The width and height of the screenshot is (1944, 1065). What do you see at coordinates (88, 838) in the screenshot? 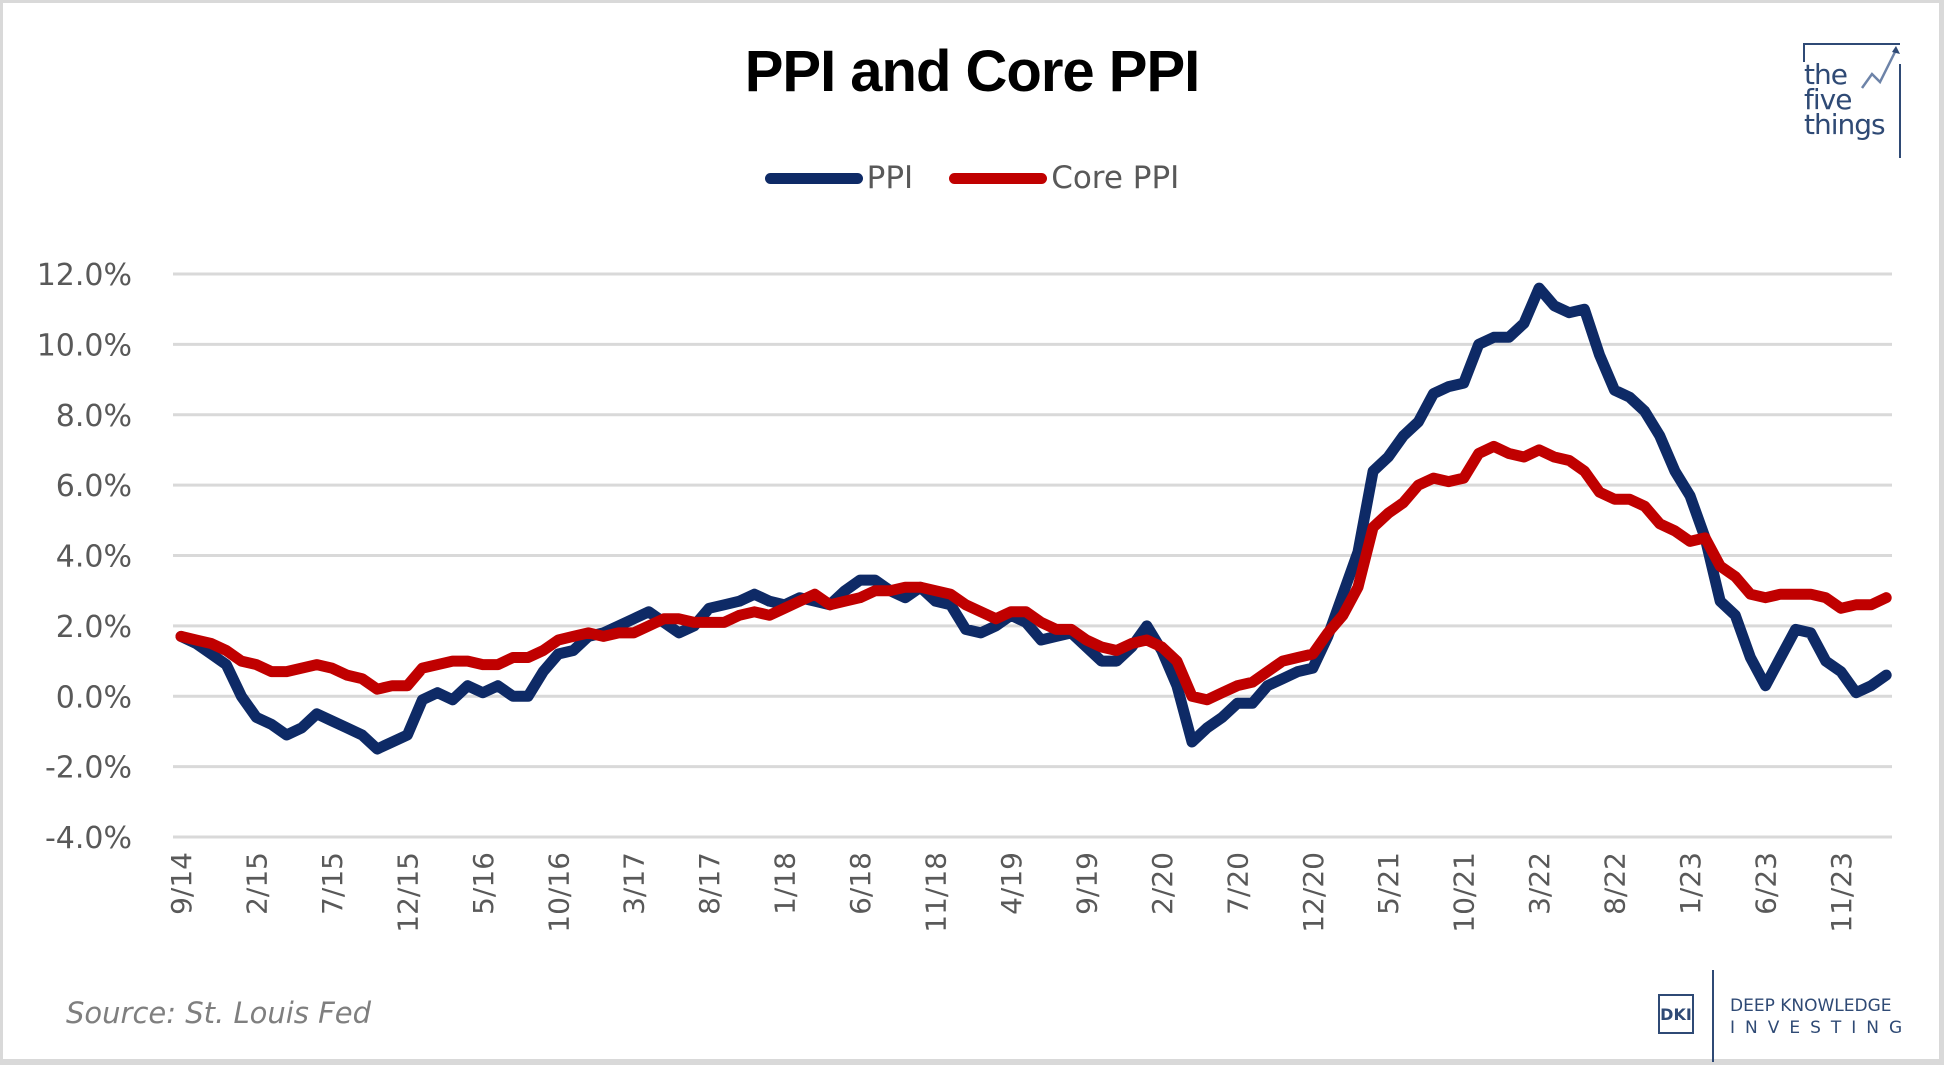
I see `y-tick-label: -4.0%` at bounding box center [88, 838].